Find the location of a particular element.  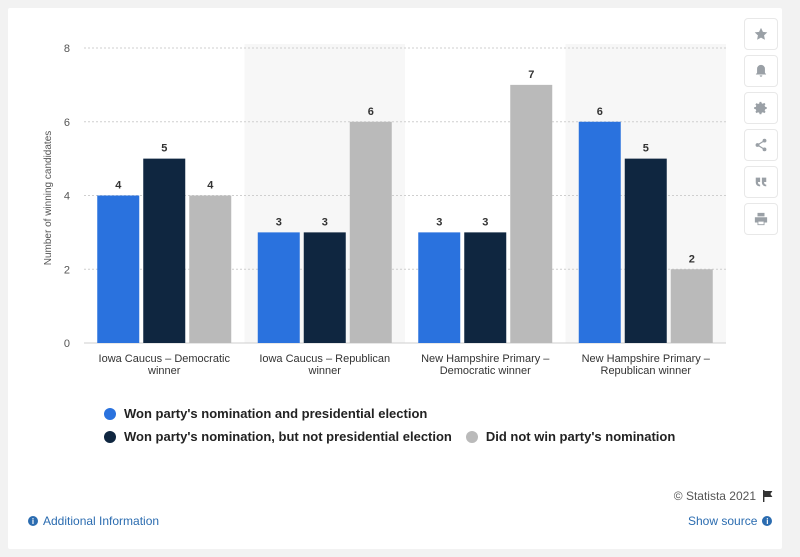

x-tick-label: Democratic winner is located at coordinates (485, 371).